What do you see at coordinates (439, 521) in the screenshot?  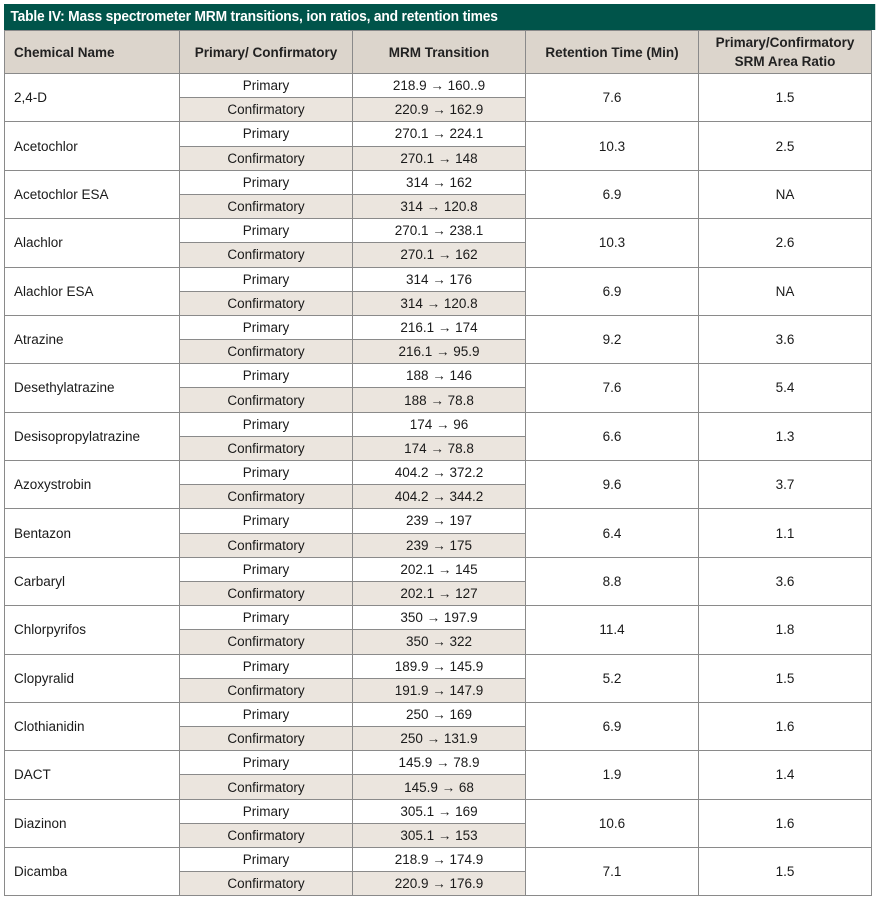 I see `primary-transition-cell: 239 → 197` at bounding box center [439, 521].